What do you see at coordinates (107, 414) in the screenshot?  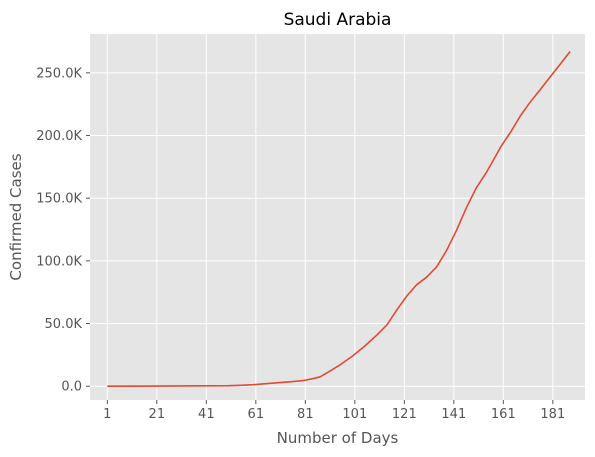 I see `x-tick-label: 1` at bounding box center [107, 414].